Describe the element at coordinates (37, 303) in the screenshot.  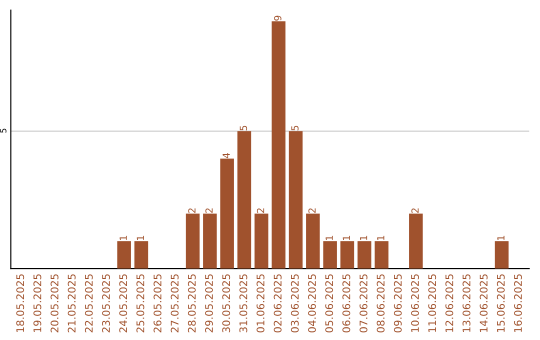
I see `x-tick-label: 19.05.2025` at that location.